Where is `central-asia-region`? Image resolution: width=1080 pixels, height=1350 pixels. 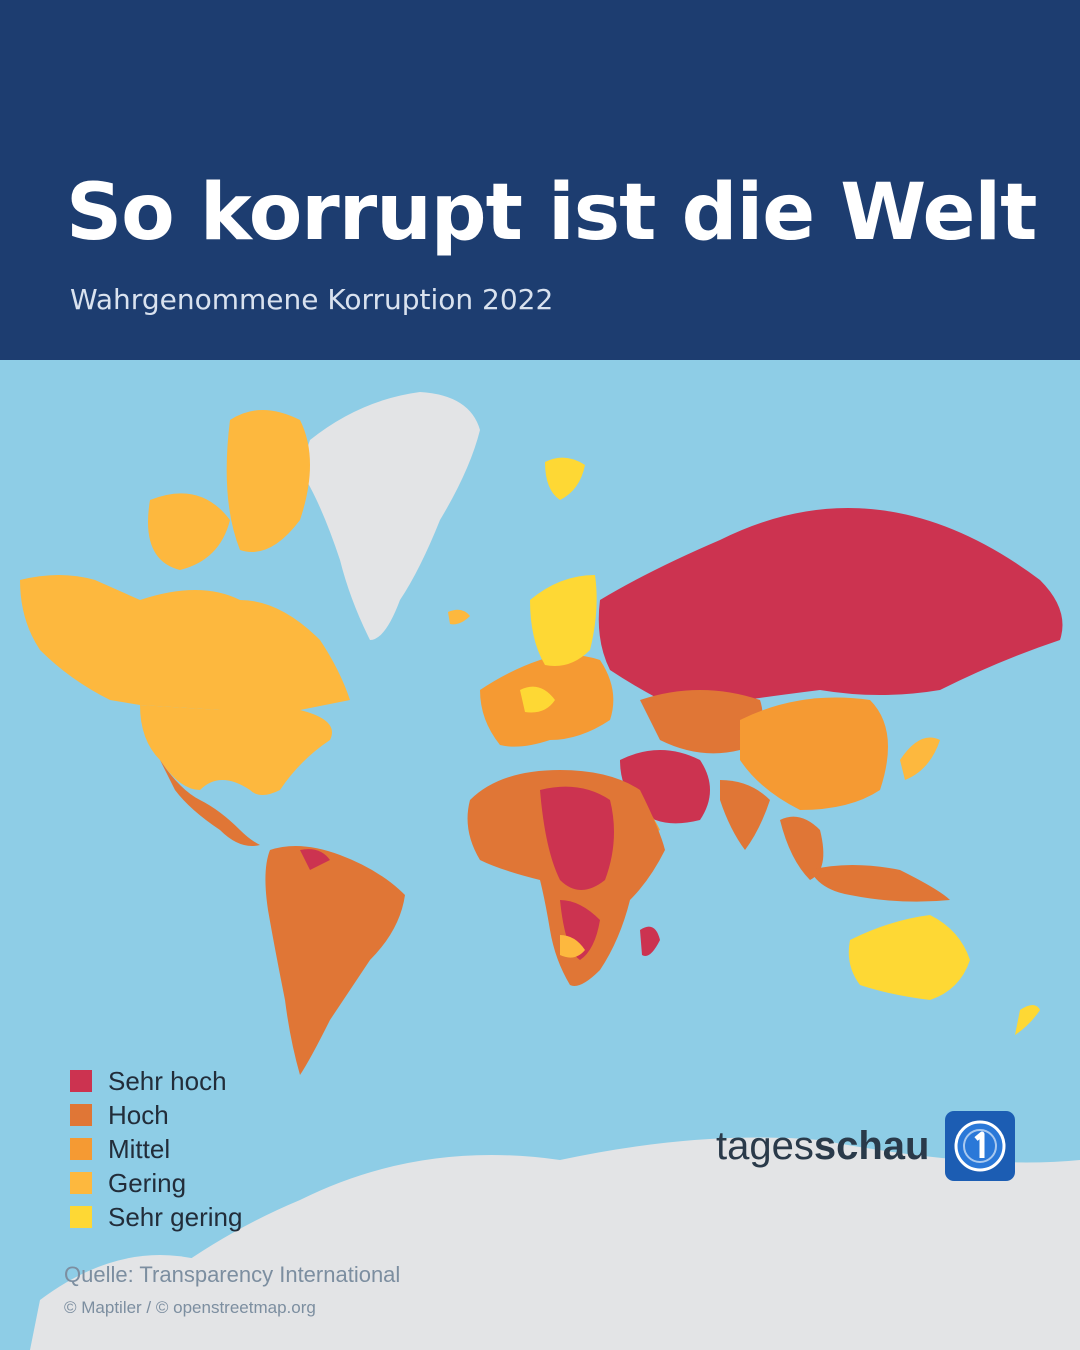 central-asia-region is located at coordinates (701, 722).